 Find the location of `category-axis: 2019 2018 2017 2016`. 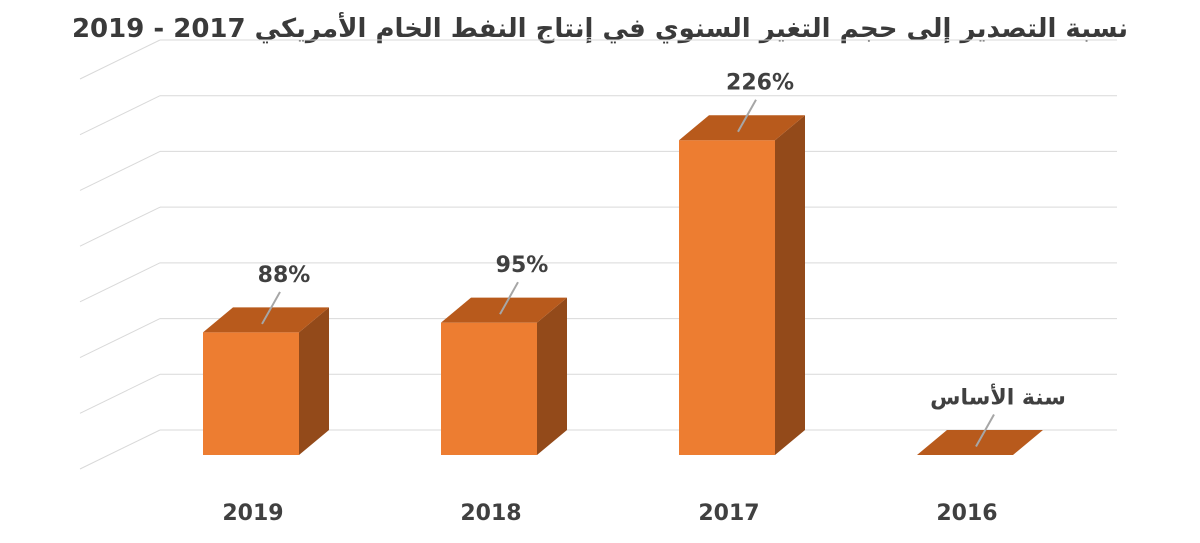

category-axis: 2019 2018 2017 2016 is located at coordinates (609, 513).